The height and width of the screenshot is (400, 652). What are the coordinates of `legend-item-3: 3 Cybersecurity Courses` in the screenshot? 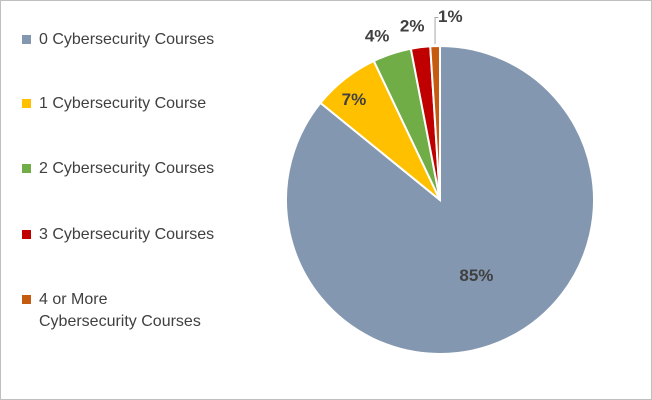 It's located at (140, 235).